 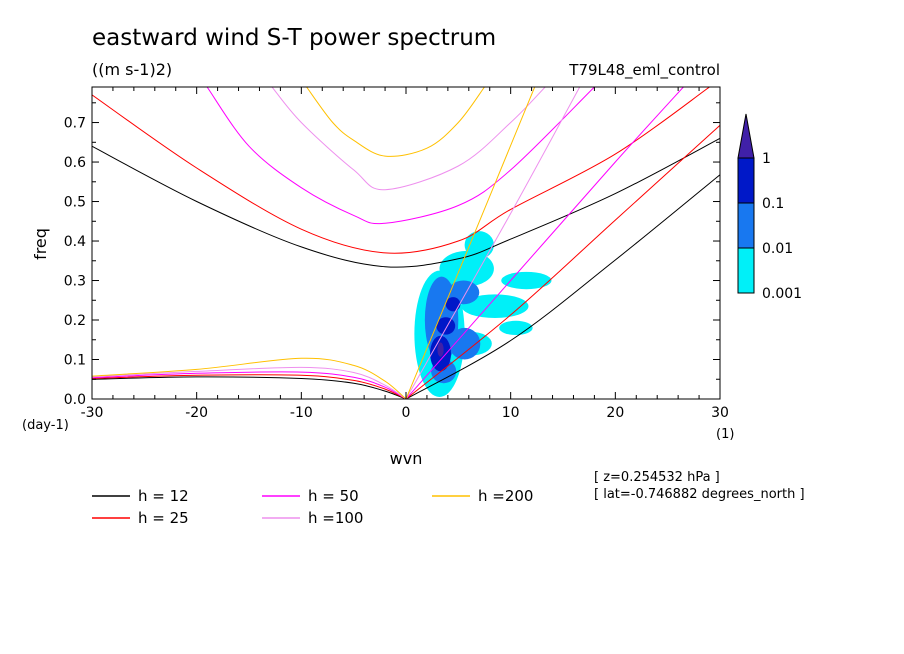 What do you see at coordinates (45, 425) in the screenshot?
I see `y-axis-unit: (day-1)` at bounding box center [45, 425].